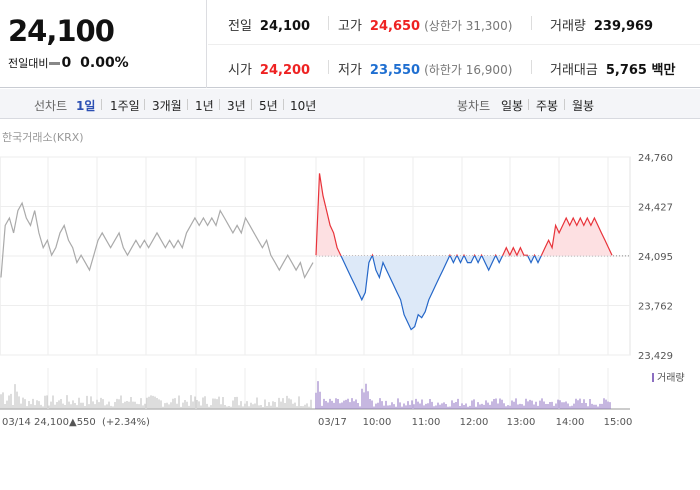 The image size is (700, 490). What do you see at coordinates (655, 307) in the screenshot?
I see `y-tick-label: 23,762` at bounding box center [655, 307].